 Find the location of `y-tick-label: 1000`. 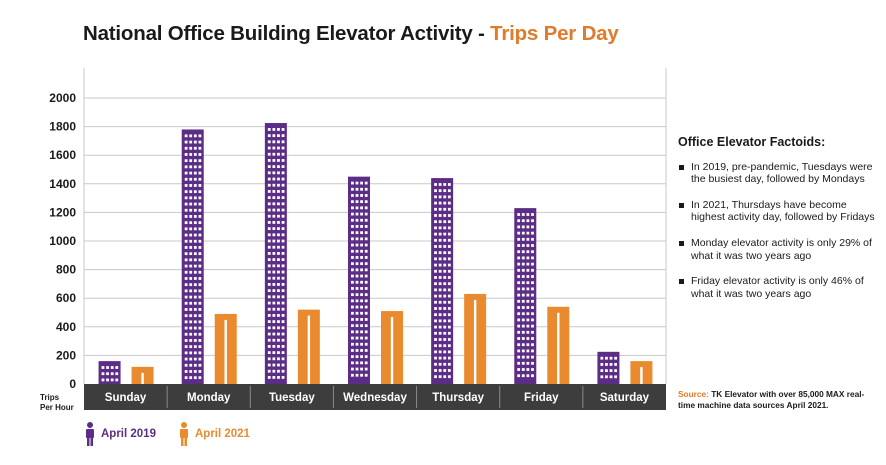

y-tick-label: 1000 is located at coordinates (62, 241).